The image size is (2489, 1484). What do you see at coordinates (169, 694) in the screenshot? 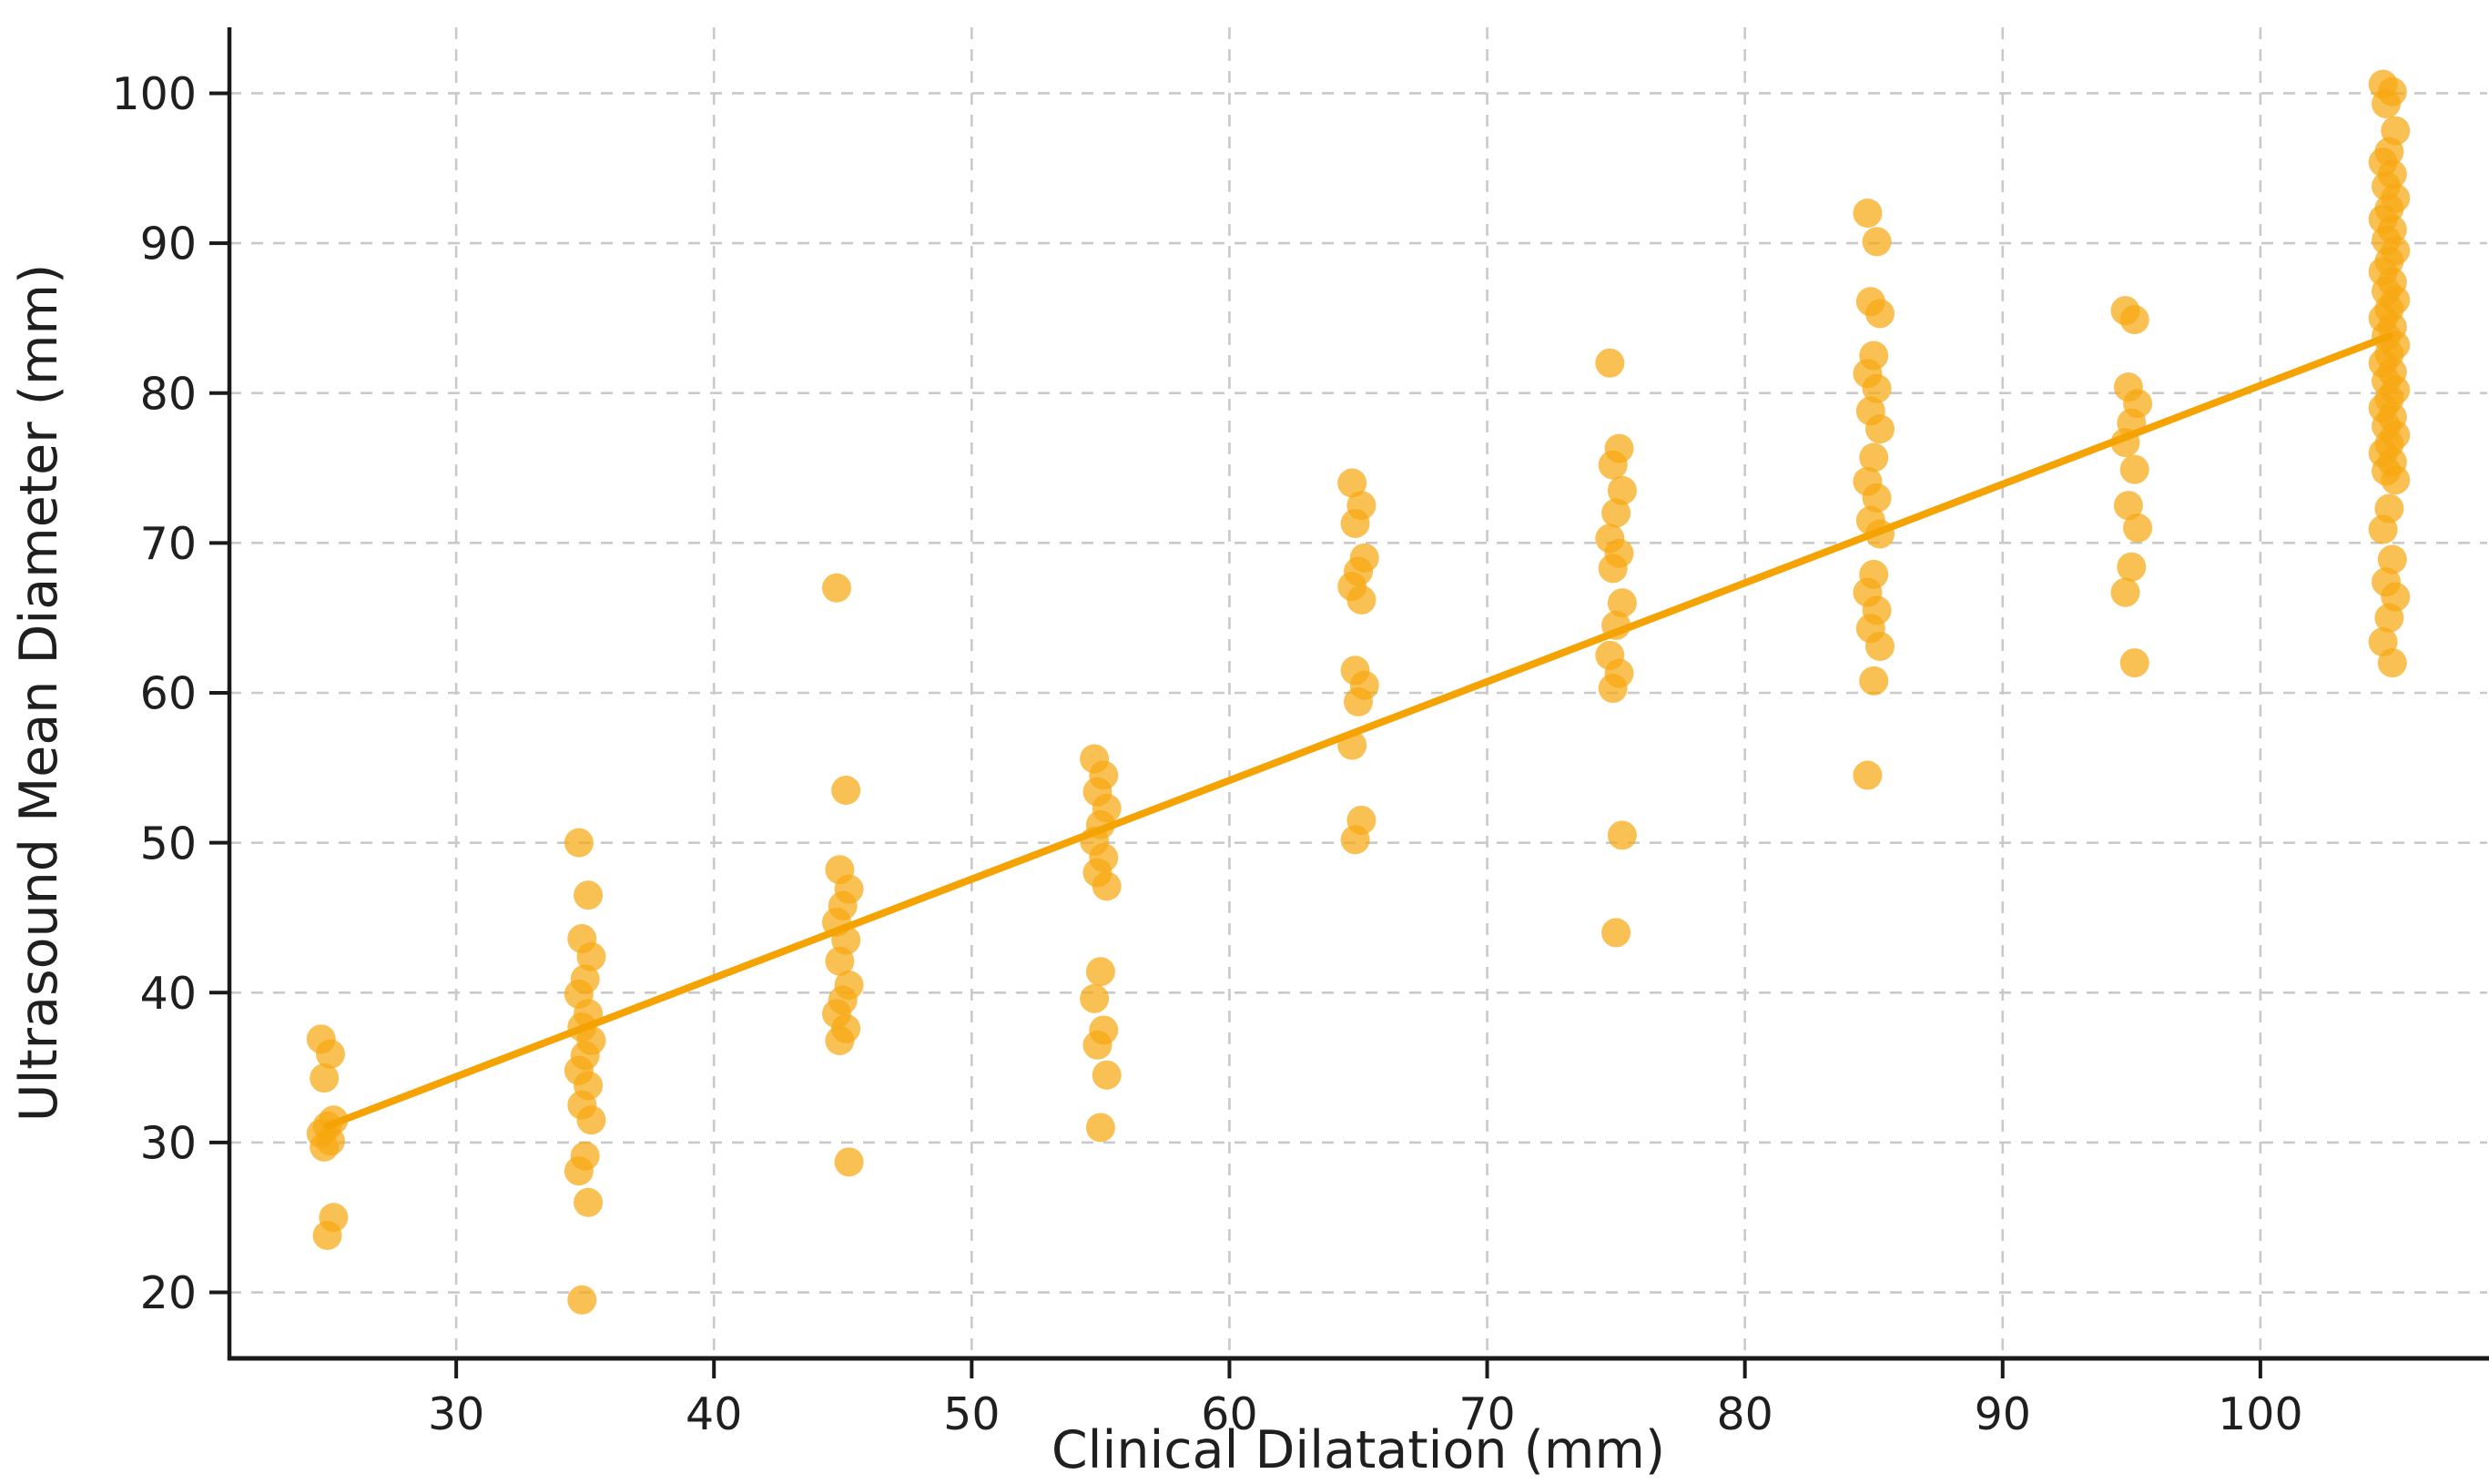
I see `y-tick-label: 60` at bounding box center [169, 694].